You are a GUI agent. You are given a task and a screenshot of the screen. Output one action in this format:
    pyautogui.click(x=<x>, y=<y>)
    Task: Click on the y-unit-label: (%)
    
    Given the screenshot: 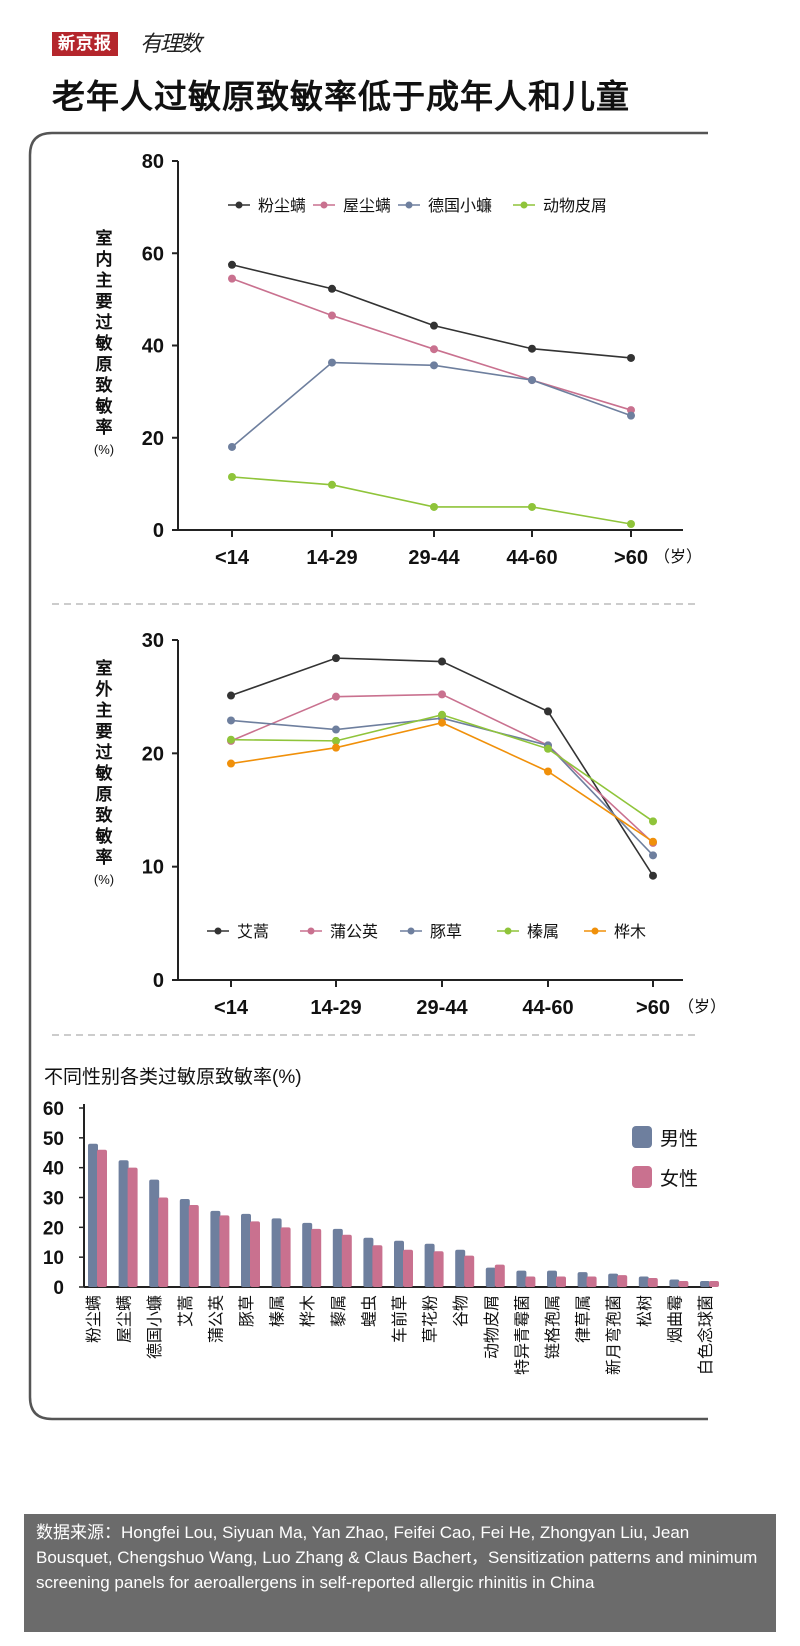 What is the action you would take?
    pyautogui.click(x=104, y=879)
    